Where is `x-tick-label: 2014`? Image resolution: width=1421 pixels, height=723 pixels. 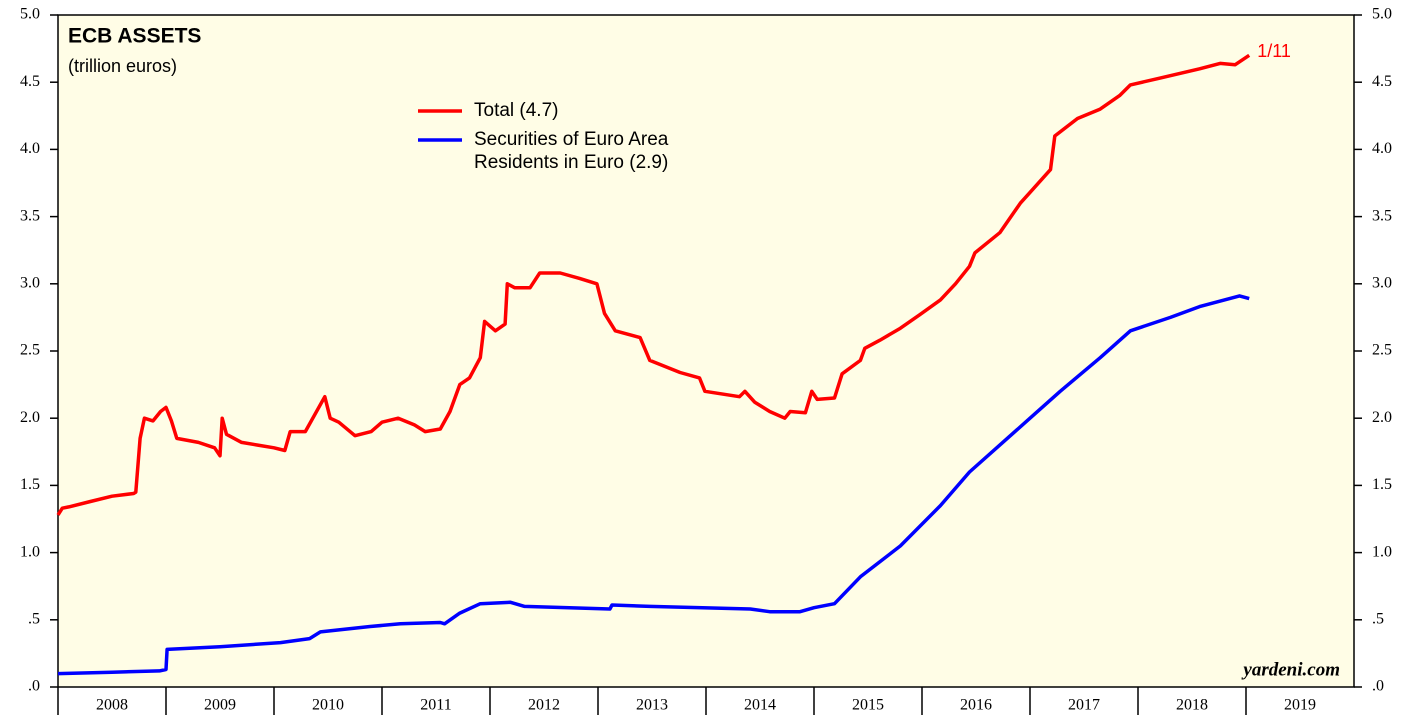
x-tick-label: 2014 is located at coordinates (760, 705).